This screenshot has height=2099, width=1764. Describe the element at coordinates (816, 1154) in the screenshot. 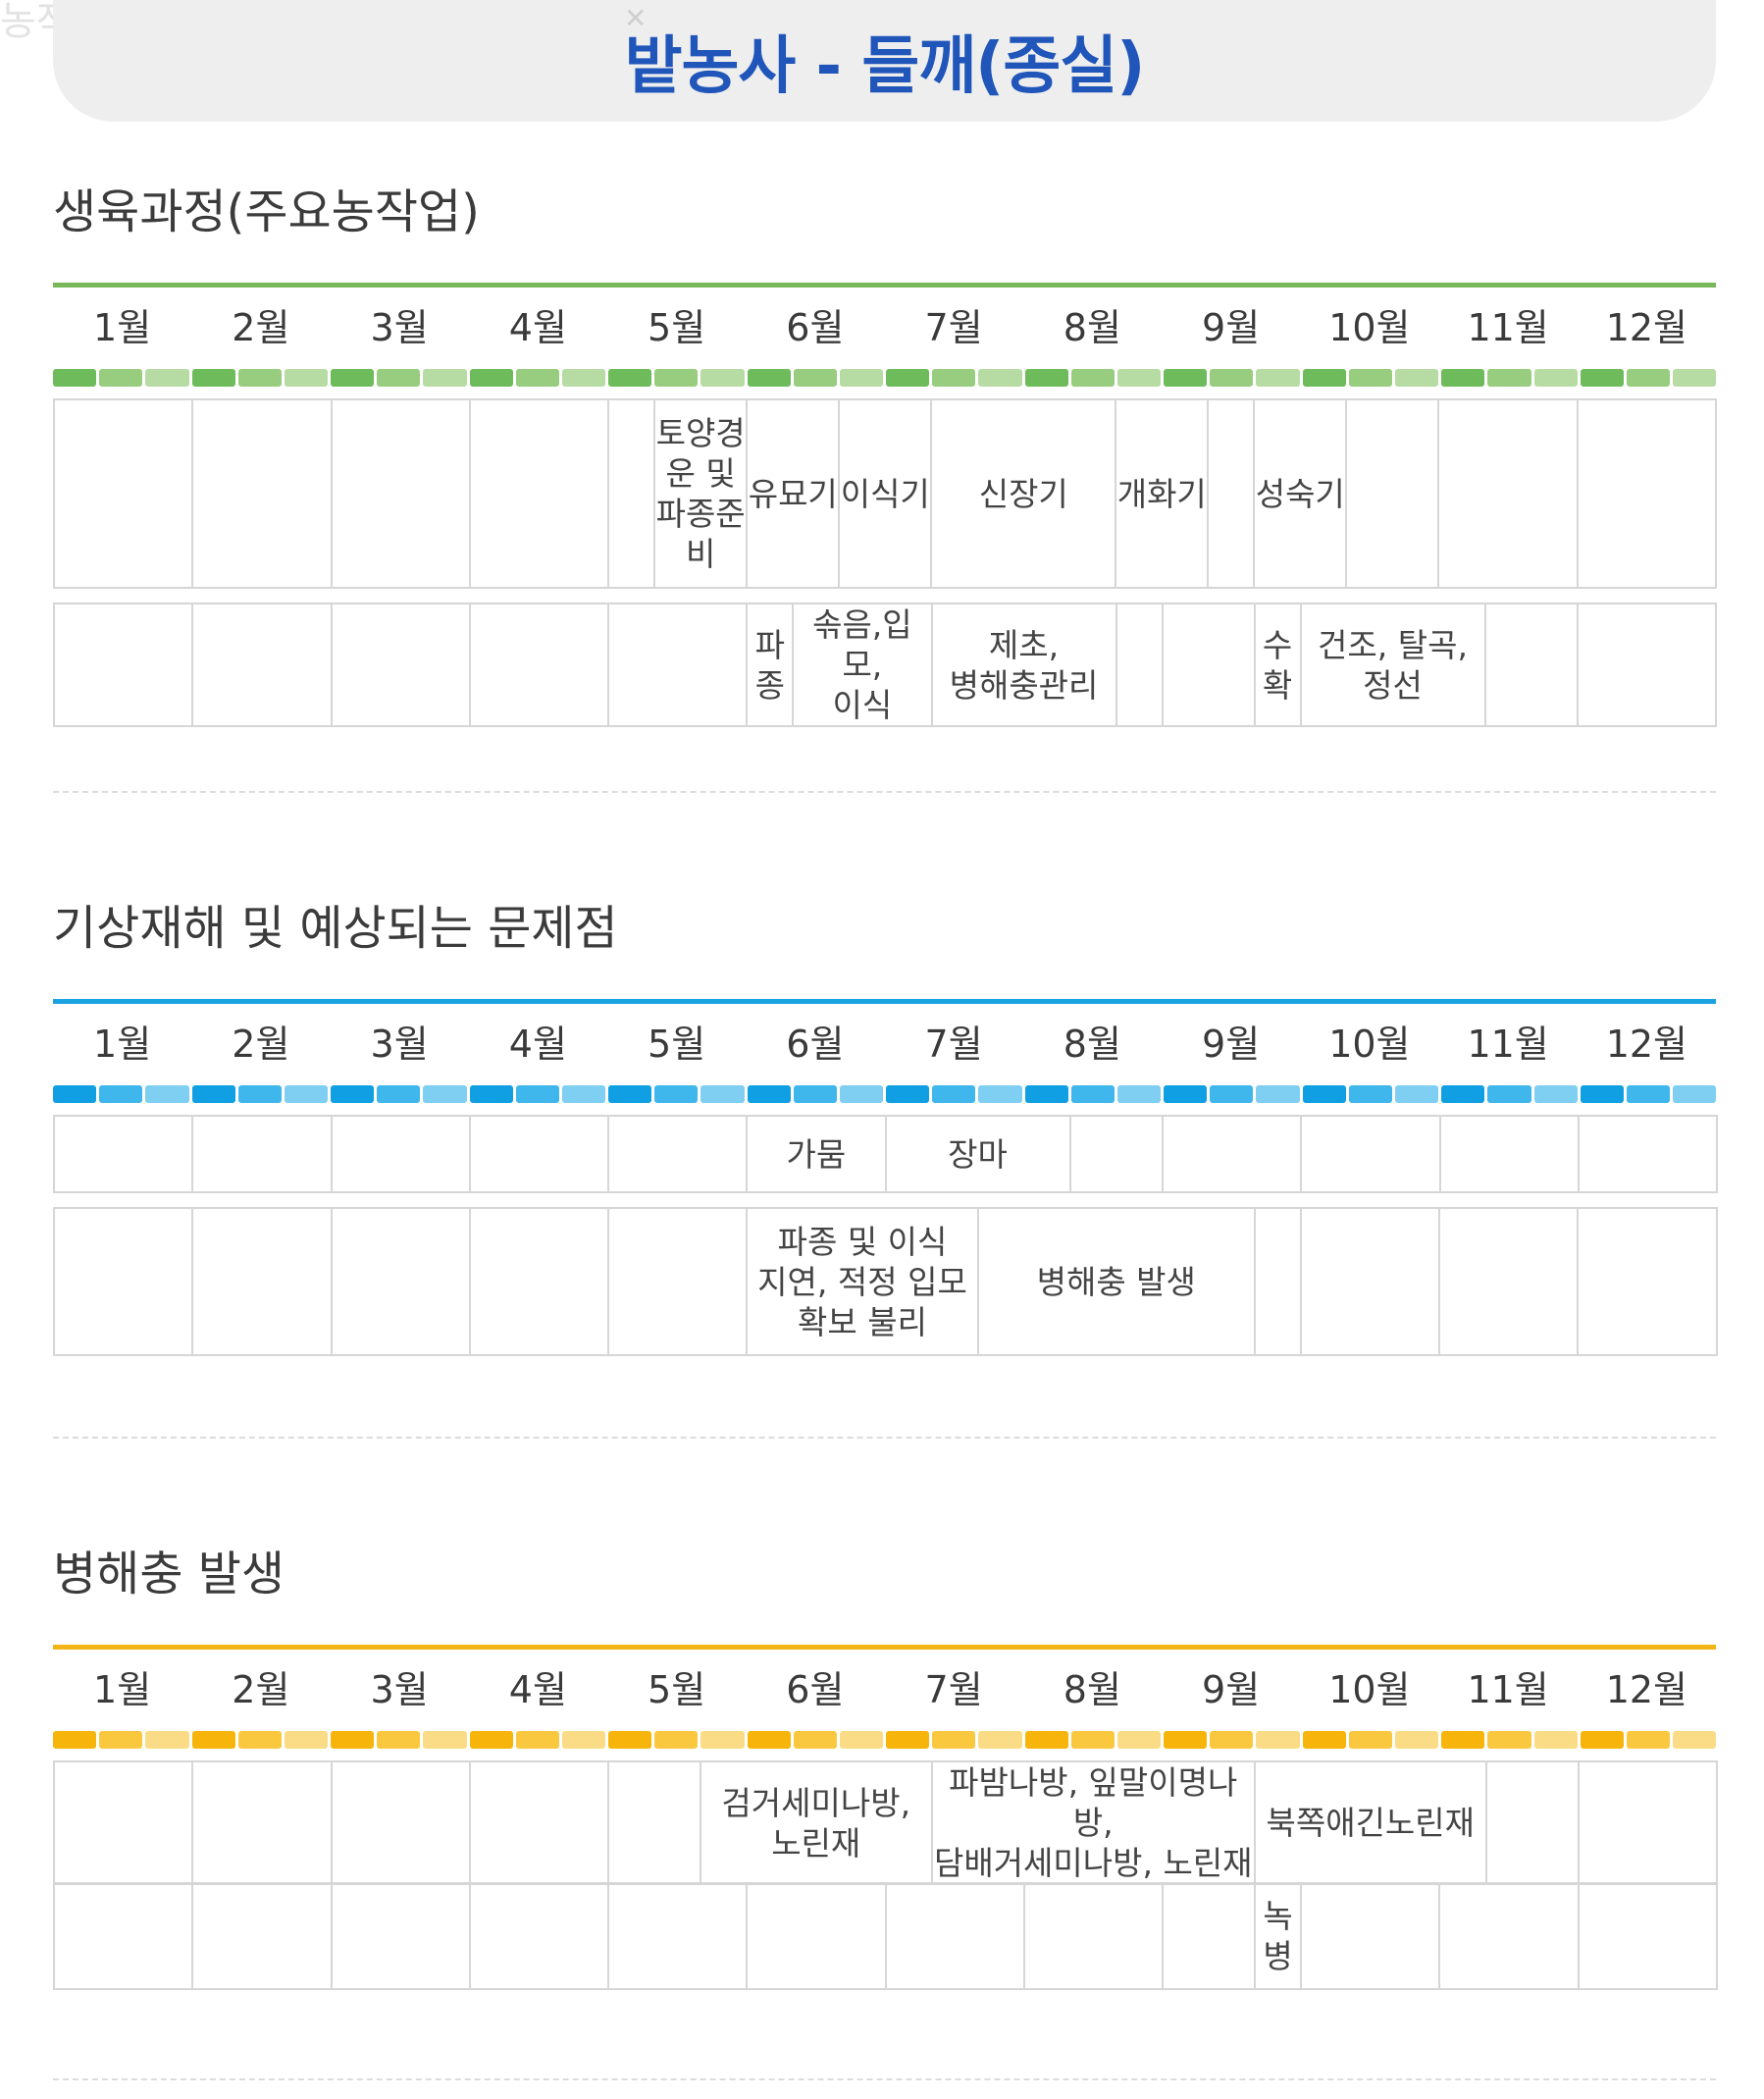

I see `hazard-cell: 가뭄` at that location.